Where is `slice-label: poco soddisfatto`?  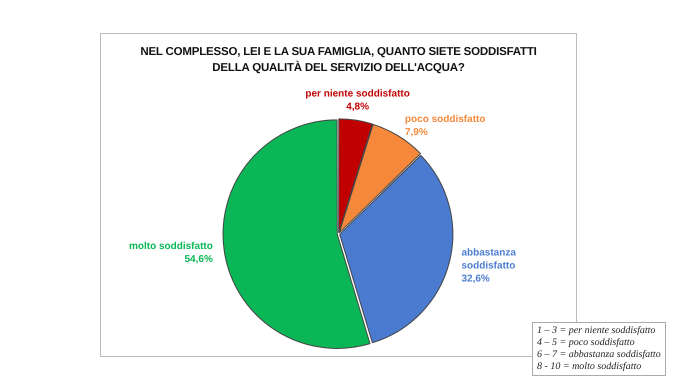
slice-label: poco soddisfatto is located at coordinates (445, 119).